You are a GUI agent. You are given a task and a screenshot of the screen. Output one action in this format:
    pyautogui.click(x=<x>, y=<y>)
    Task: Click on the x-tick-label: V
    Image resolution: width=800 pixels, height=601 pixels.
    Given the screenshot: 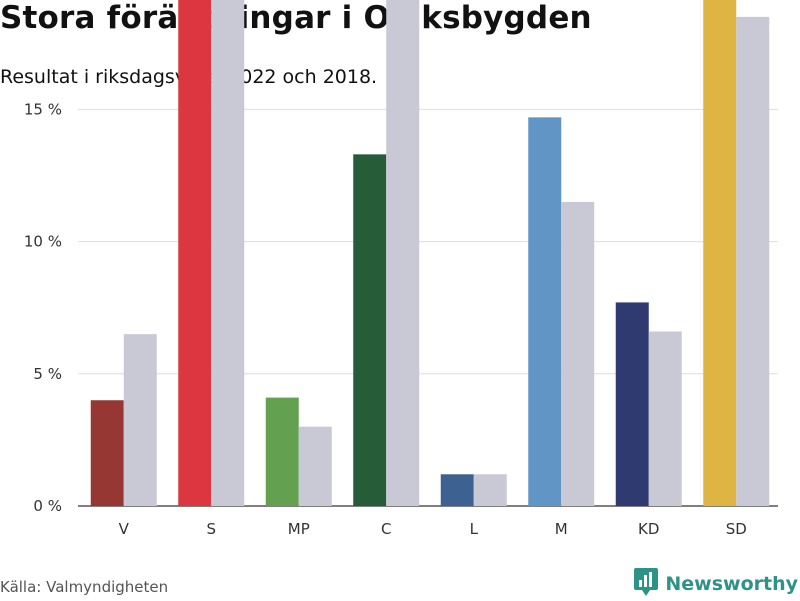 What is the action you would take?
    pyautogui.click(x=124, y=529)
    